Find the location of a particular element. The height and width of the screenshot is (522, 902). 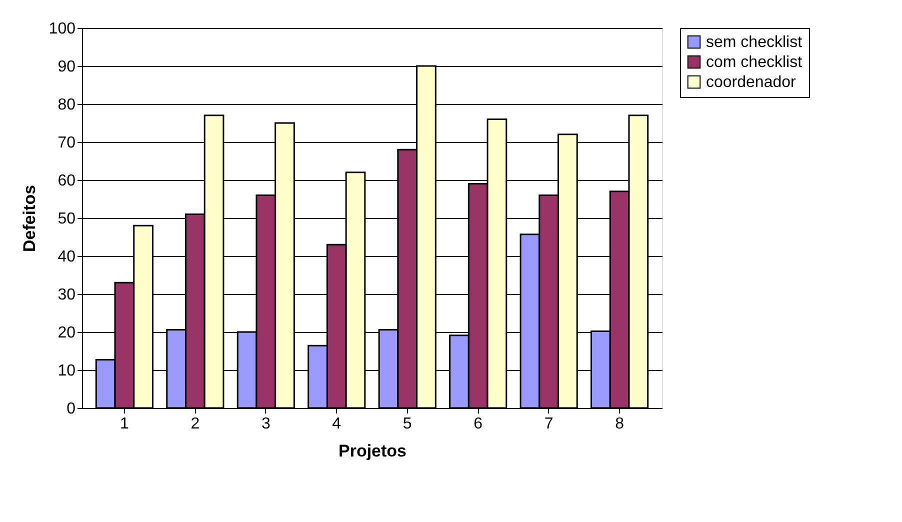

x-tick-label: 6 is located at coordinates (478, 424).